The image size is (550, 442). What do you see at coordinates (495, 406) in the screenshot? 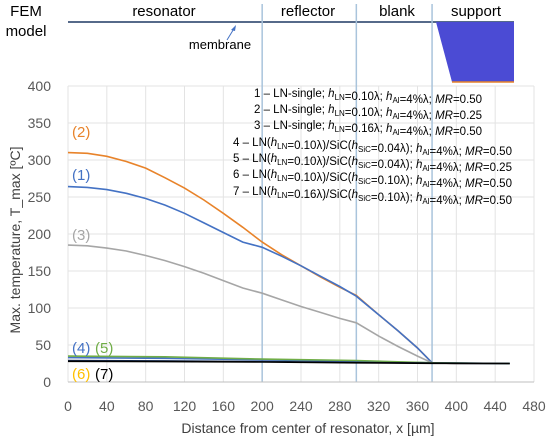
I see `x-tick-label: 440` at bounding box center [495, 406].